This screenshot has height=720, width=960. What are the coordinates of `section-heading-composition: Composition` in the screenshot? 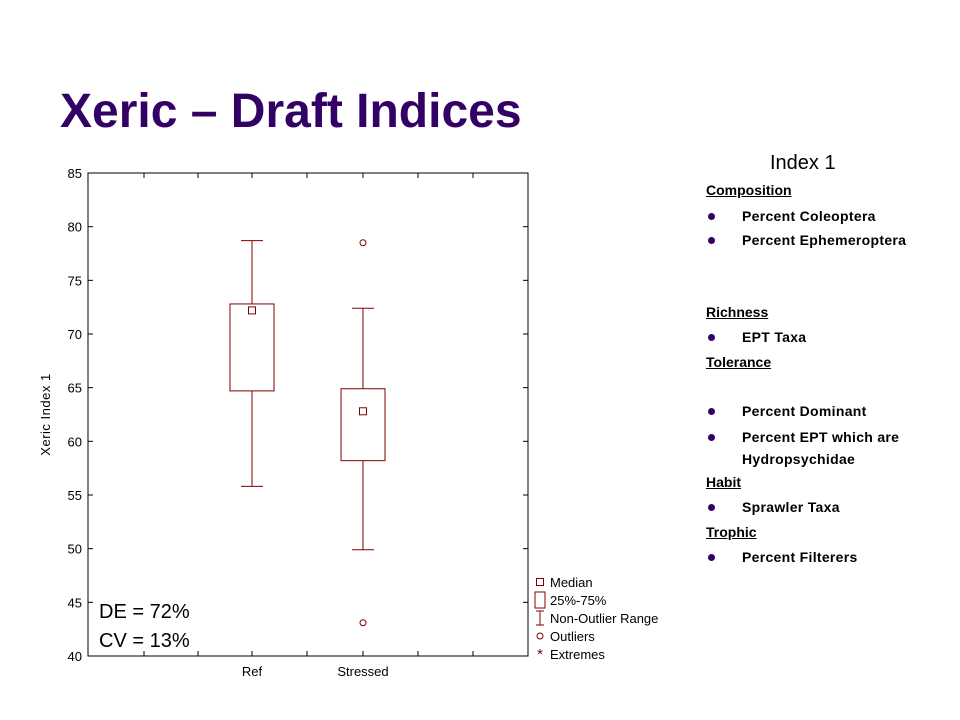 It's located at (749, 190).